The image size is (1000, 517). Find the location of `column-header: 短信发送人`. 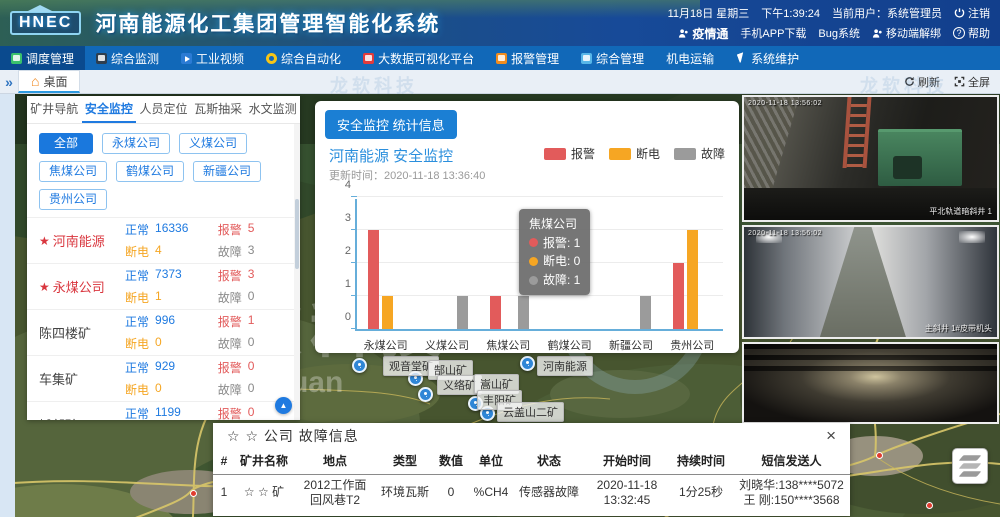

column-header: 短信发送人 is located at coordinates (791, 461).